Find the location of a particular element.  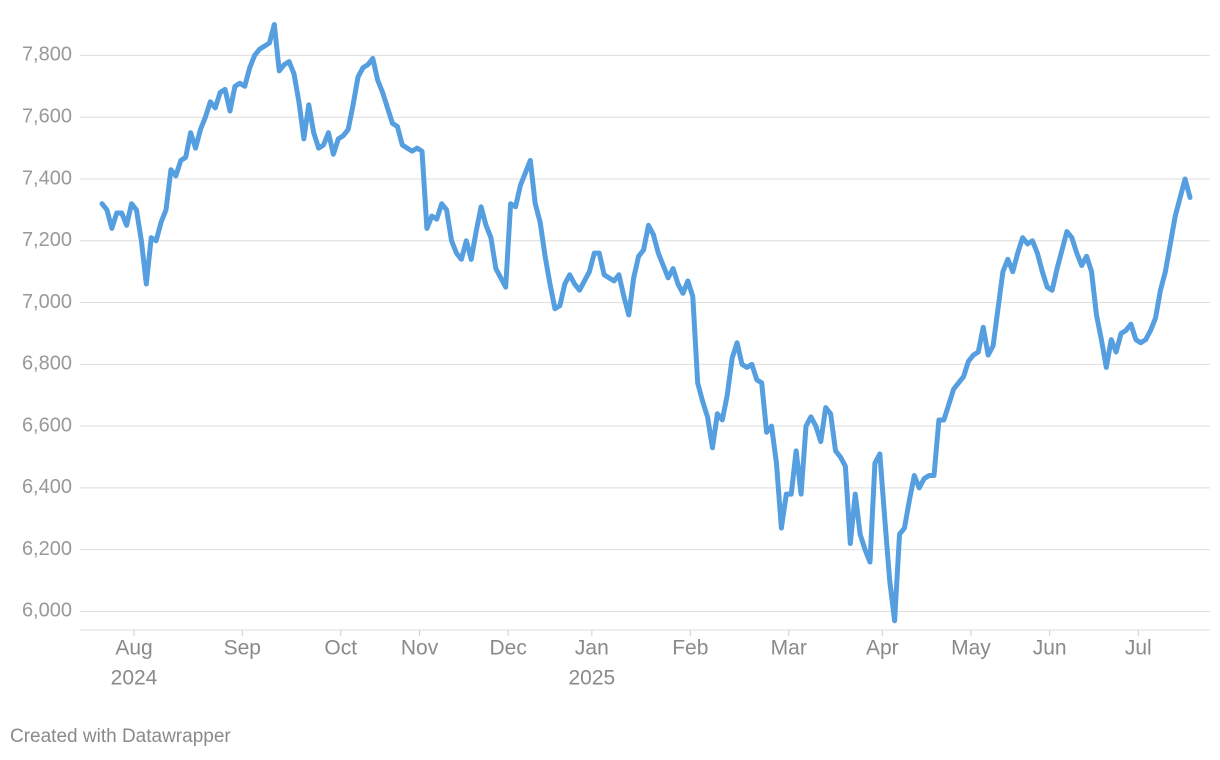

y-tick-label: 7,800 is located at coordinates (47, 55).